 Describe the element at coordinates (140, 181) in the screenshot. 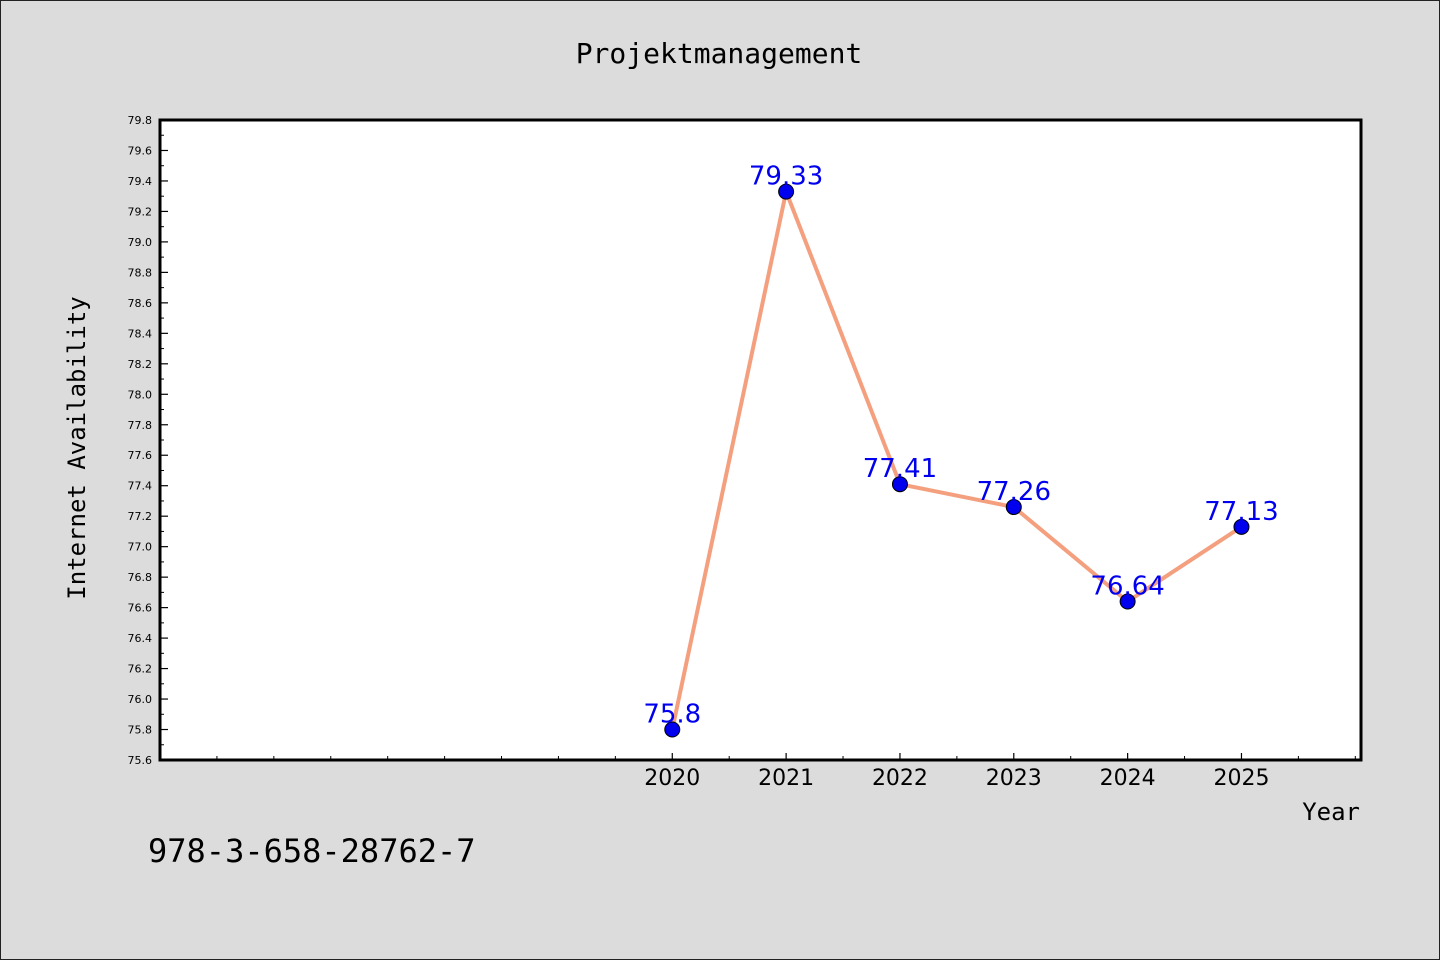

I see `y-tick-label: 79.4` at that location.